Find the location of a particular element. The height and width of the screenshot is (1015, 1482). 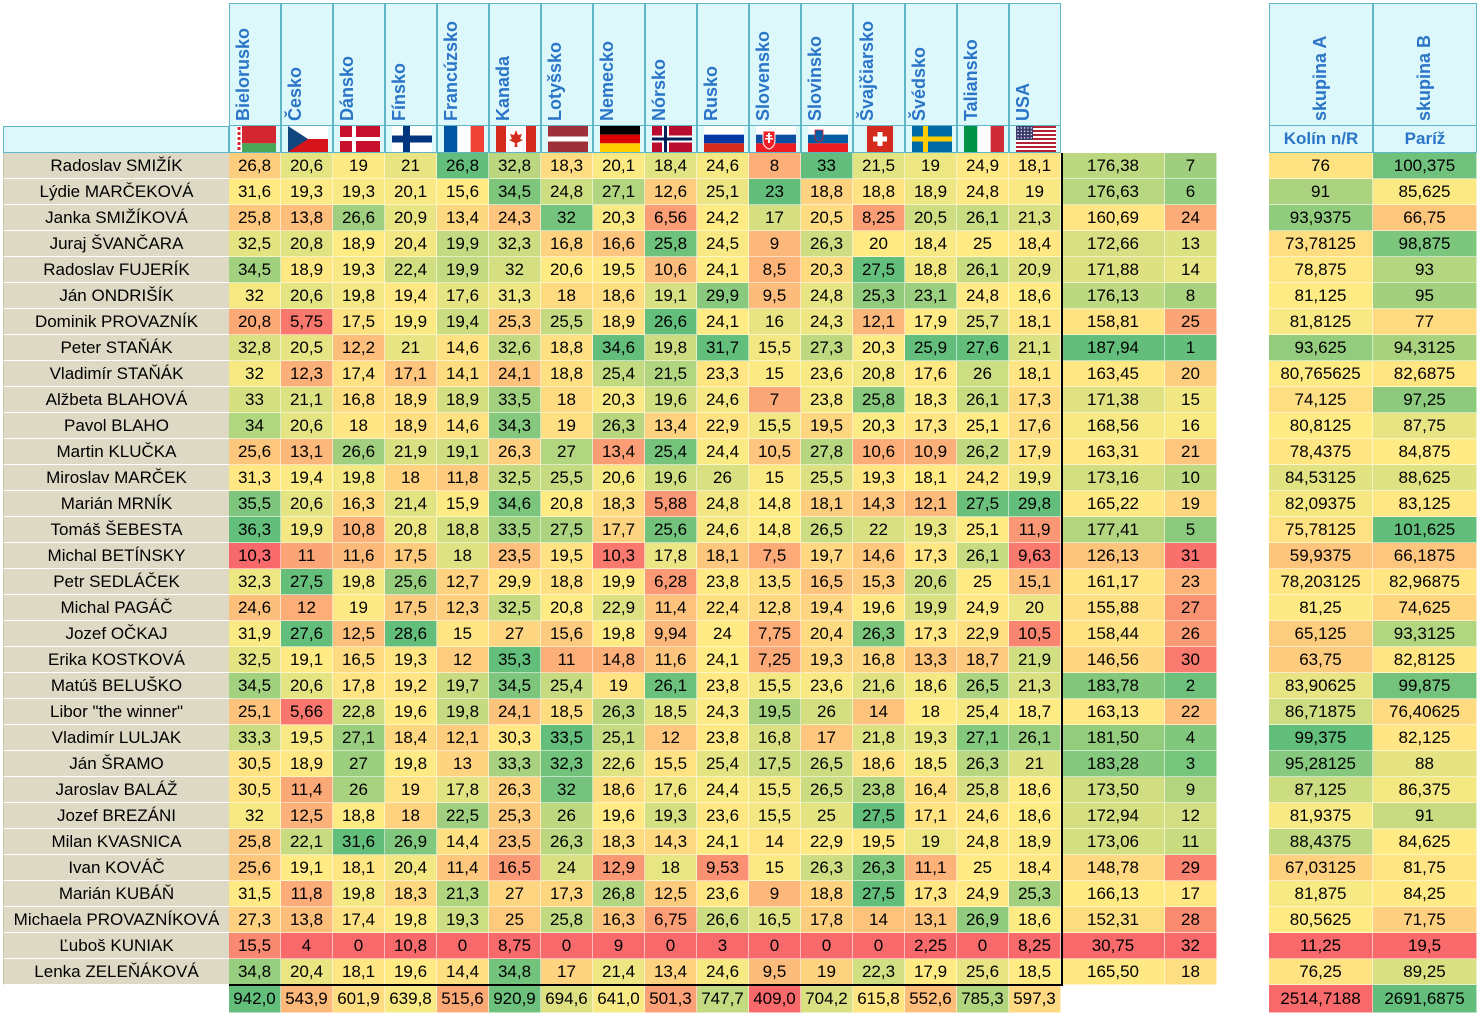

group-b-cell: 74,625 is located at coordinates (1425, 608).